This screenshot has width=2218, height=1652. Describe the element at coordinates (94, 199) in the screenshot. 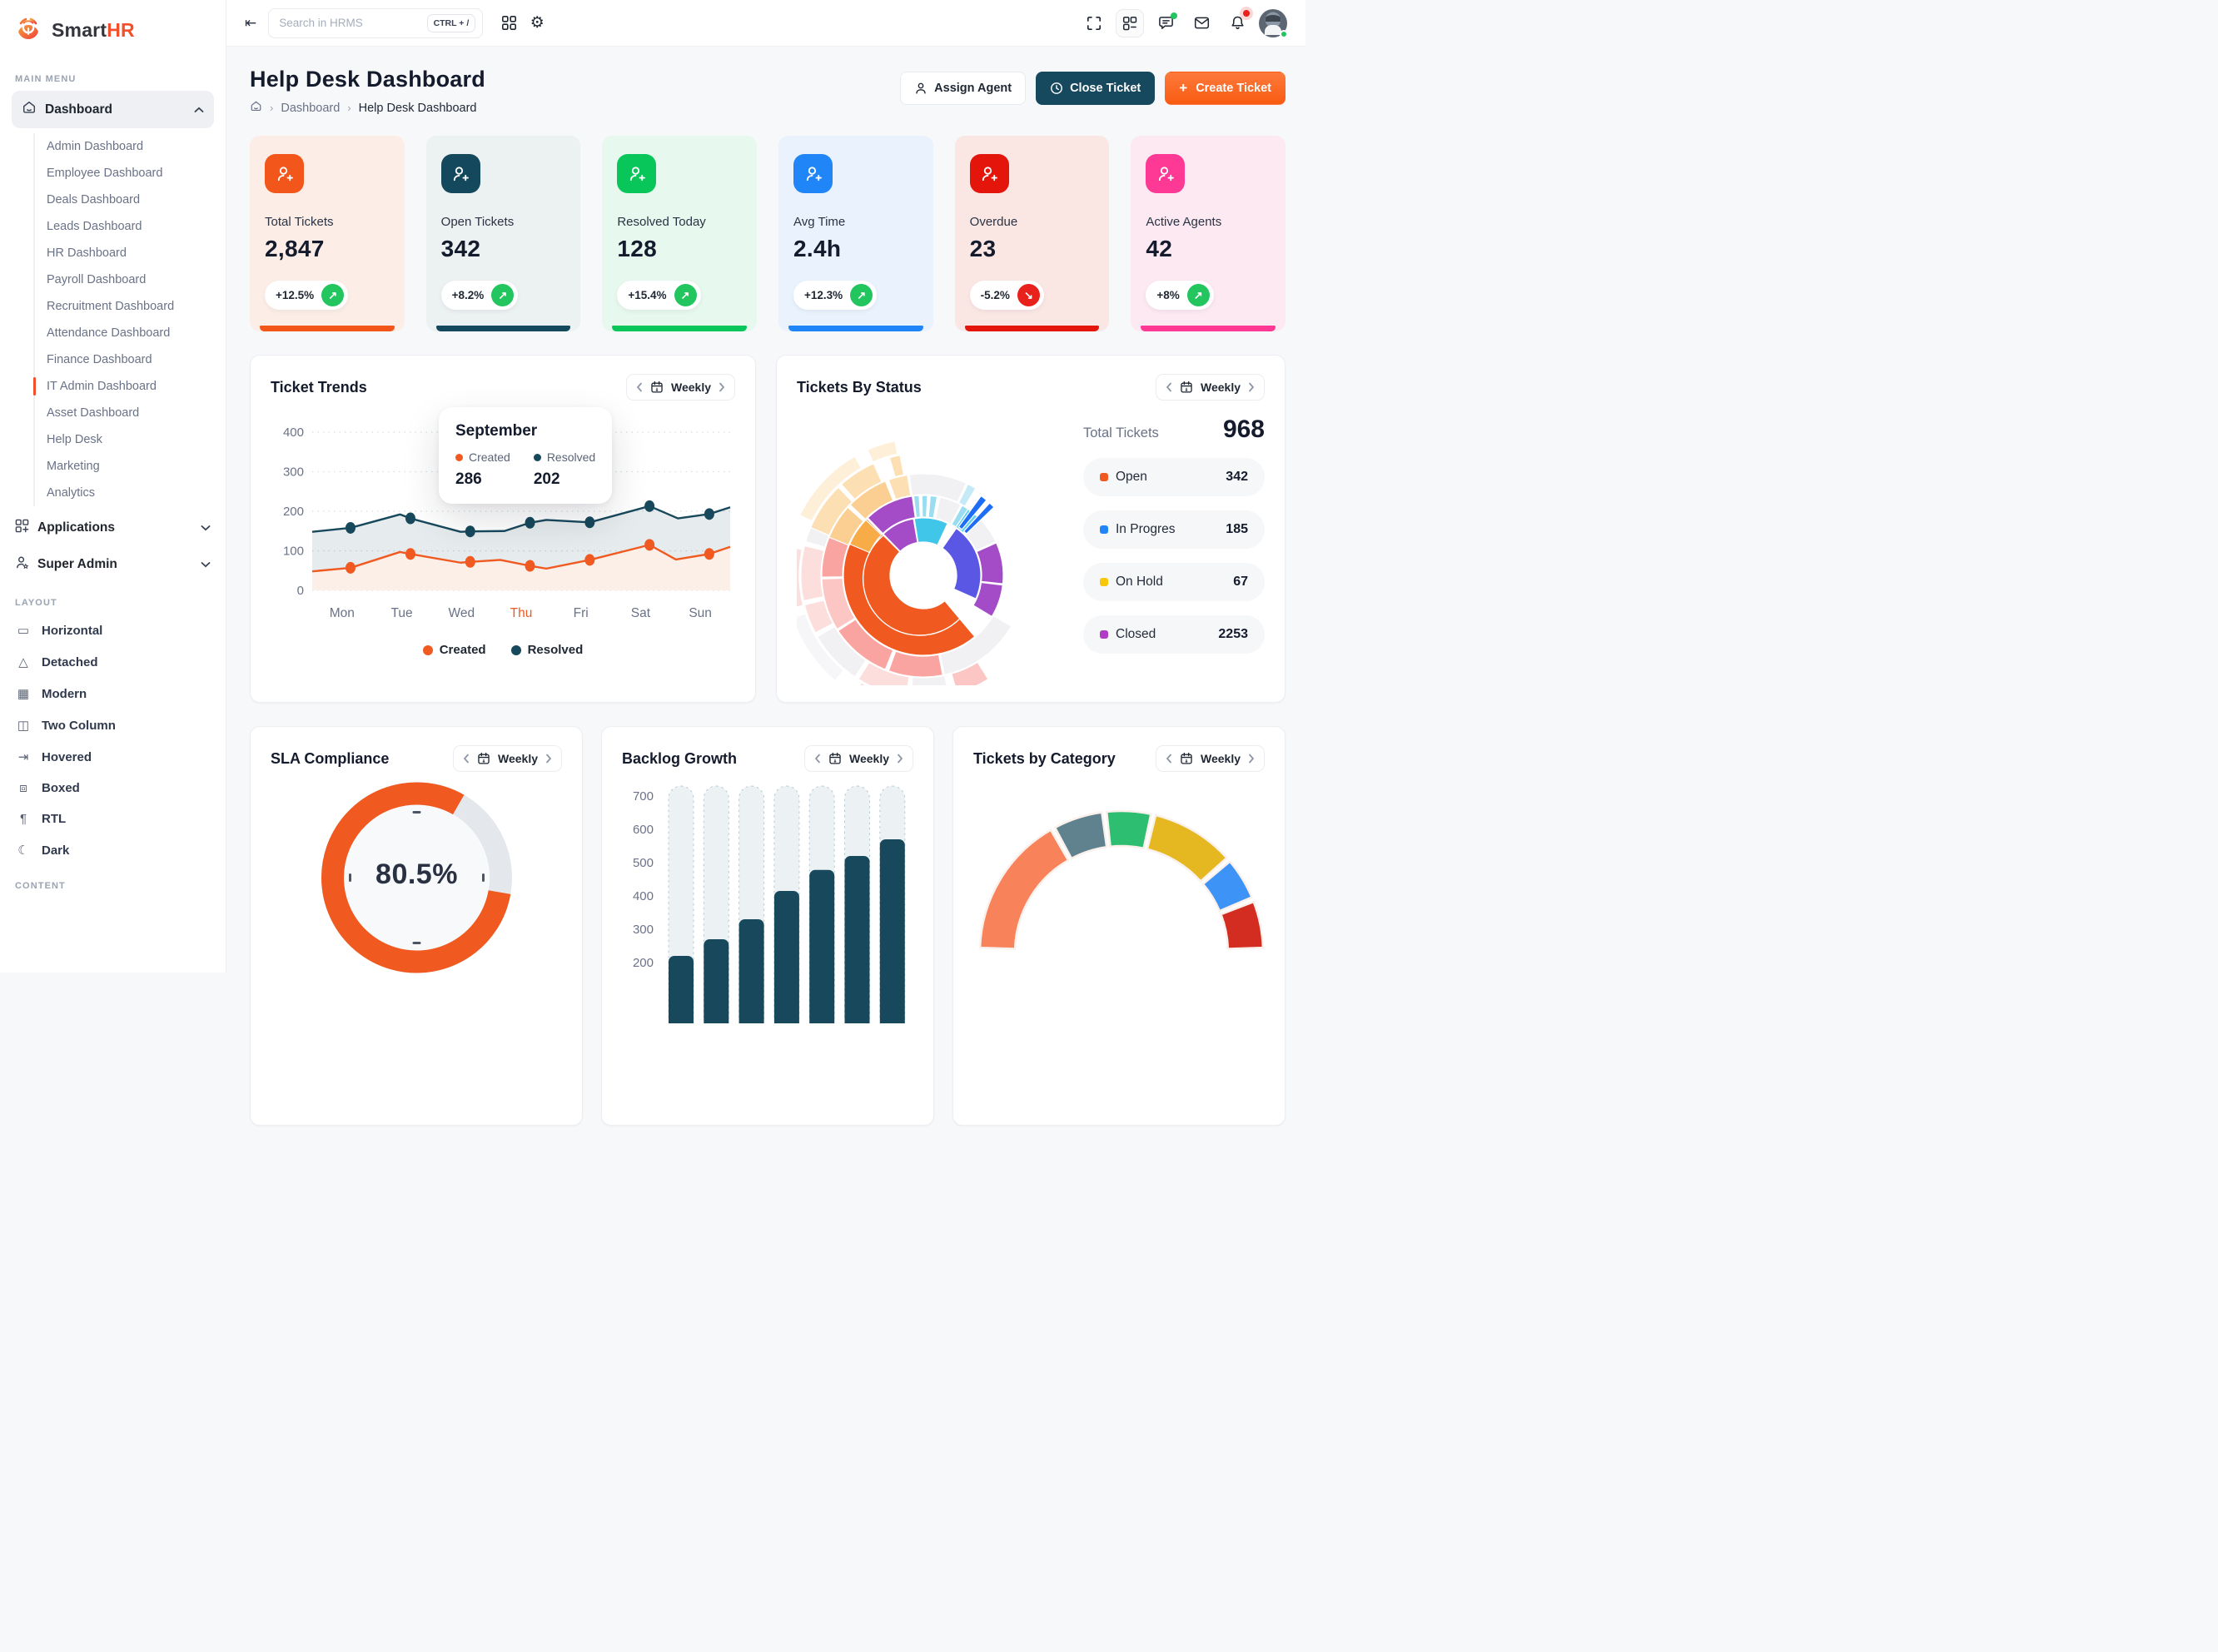

I see `sidebar-item-deals-dashboard: Deals Dashboard` at that location.